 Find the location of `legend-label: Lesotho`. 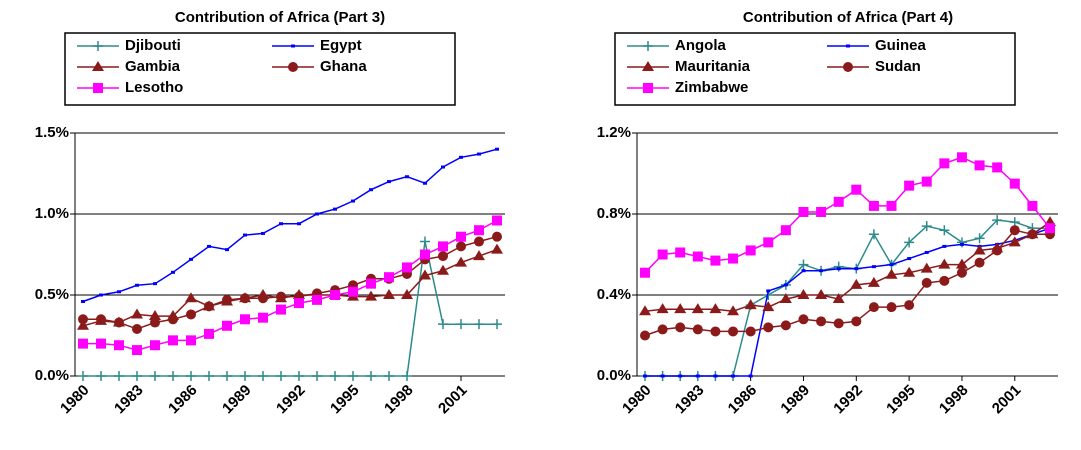

legend-label: Lesotho is located at coordinates (154, 87).